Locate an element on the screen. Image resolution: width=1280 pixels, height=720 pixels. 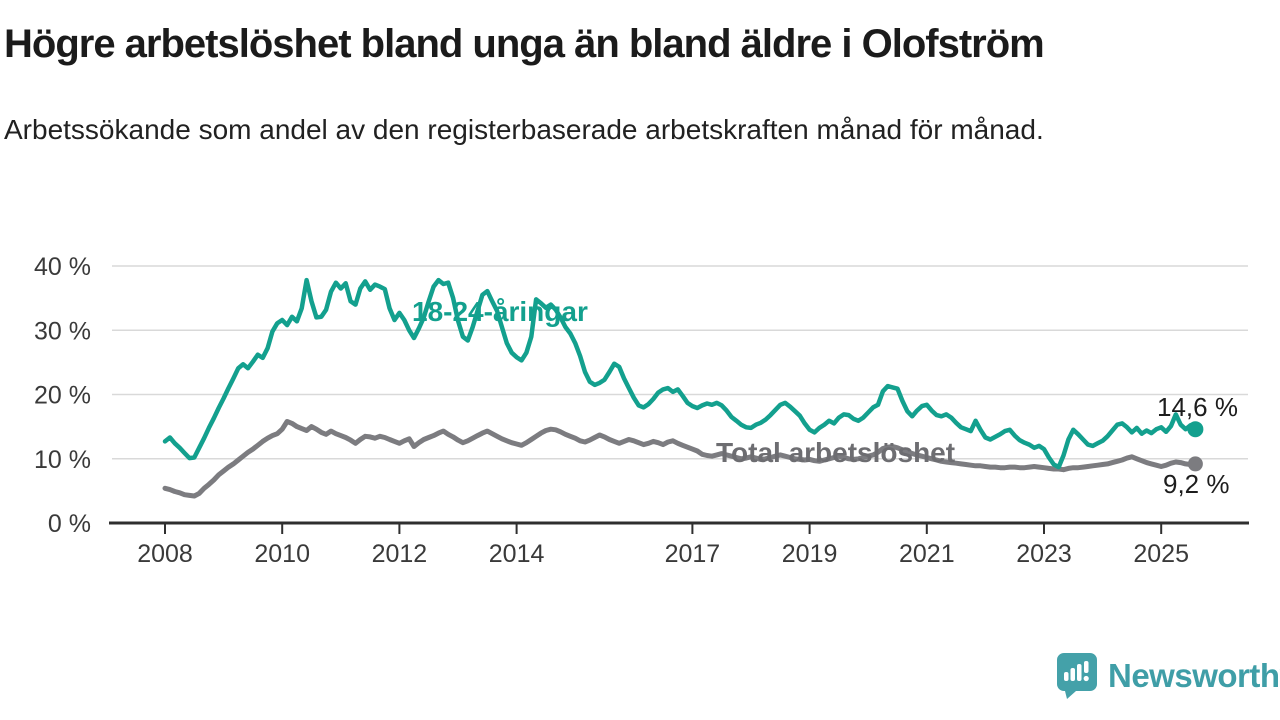
y-axis-label-30: 30 % is located at coordinates (62, 331).